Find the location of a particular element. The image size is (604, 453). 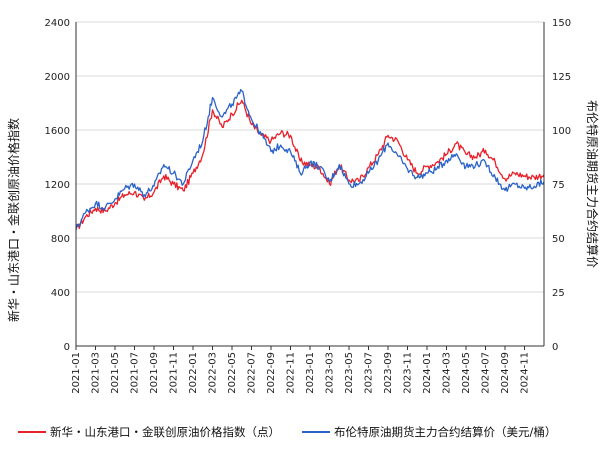

x-tick-label: 2022-09 is located at coordinates (271, 373).